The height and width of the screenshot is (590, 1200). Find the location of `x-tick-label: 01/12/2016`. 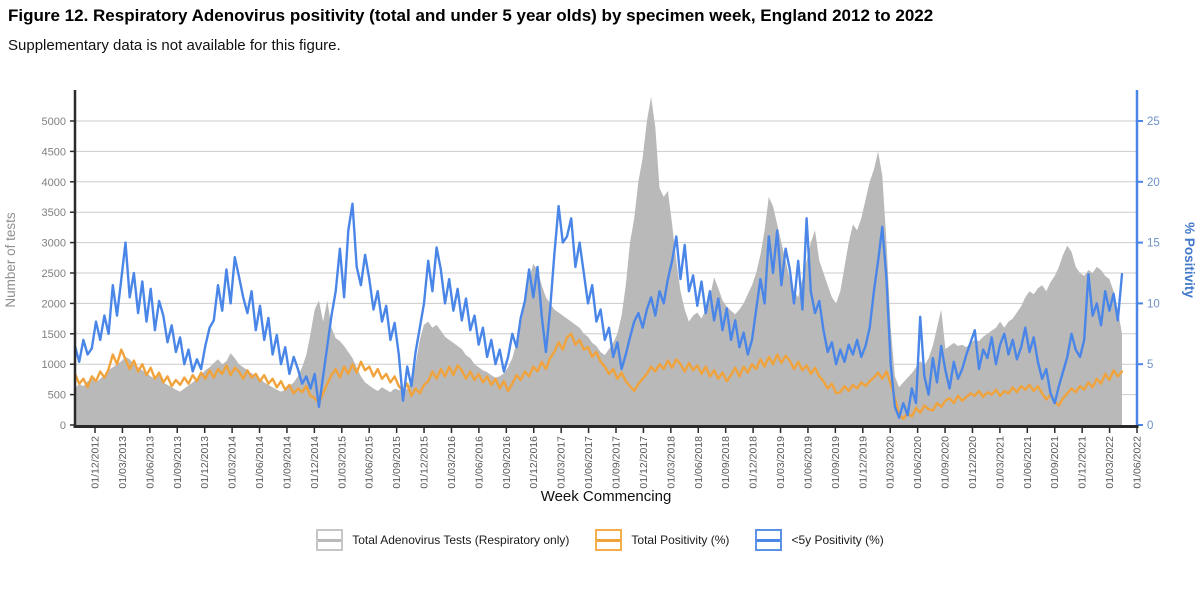

x-tick-label: 01/12/2016 is located at coordinates (534, 462).